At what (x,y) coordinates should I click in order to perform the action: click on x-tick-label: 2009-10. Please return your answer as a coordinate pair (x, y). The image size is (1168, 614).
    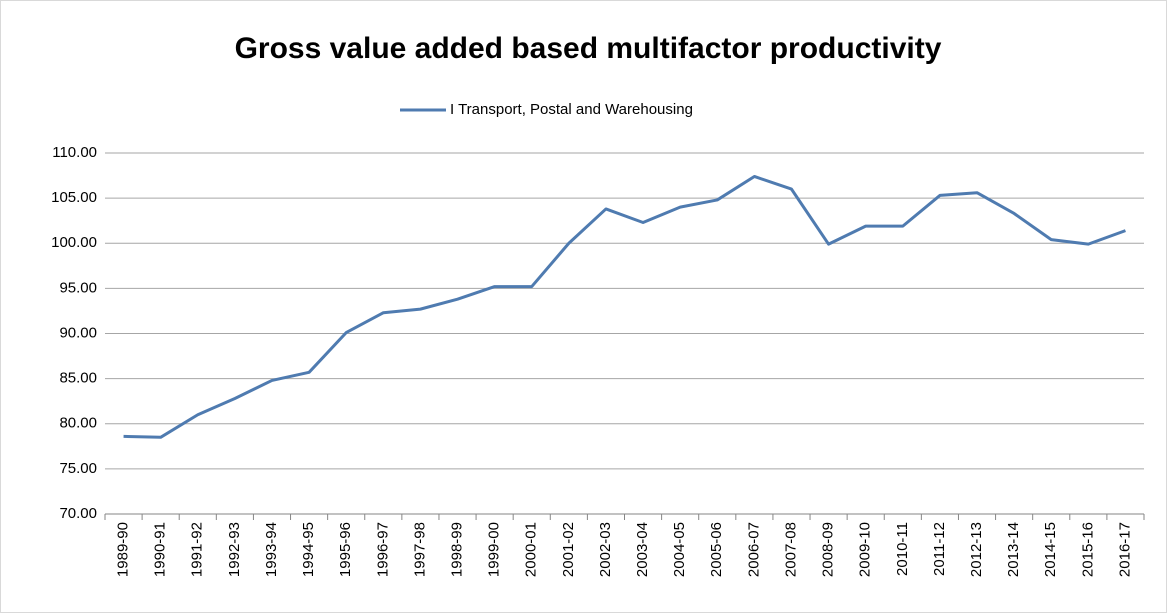
    Looking at the image, I should click on (865, 549).